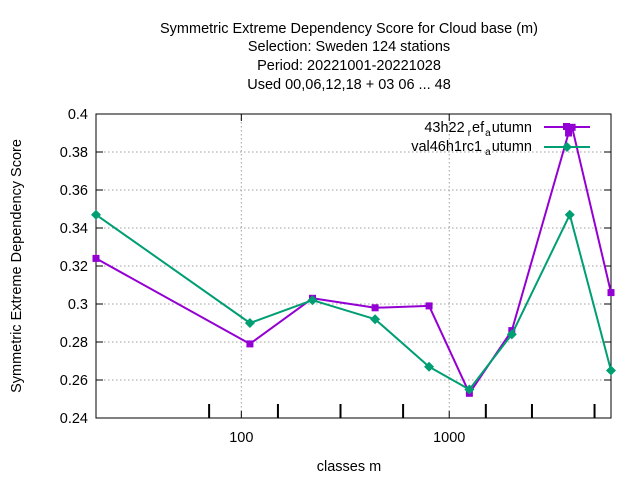 Image resolution: width=640 pixels, height=480 pixels. Describe the element at coordinates (74, 191) in the screenshot. I see `y-tick-label: 0.36` at that location.